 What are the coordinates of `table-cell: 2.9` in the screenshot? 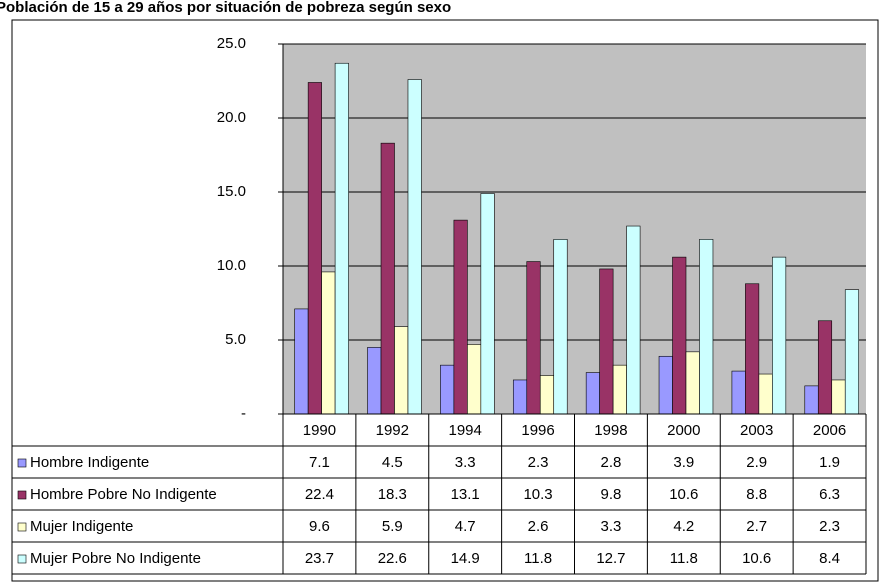 It's located at (756, 462).